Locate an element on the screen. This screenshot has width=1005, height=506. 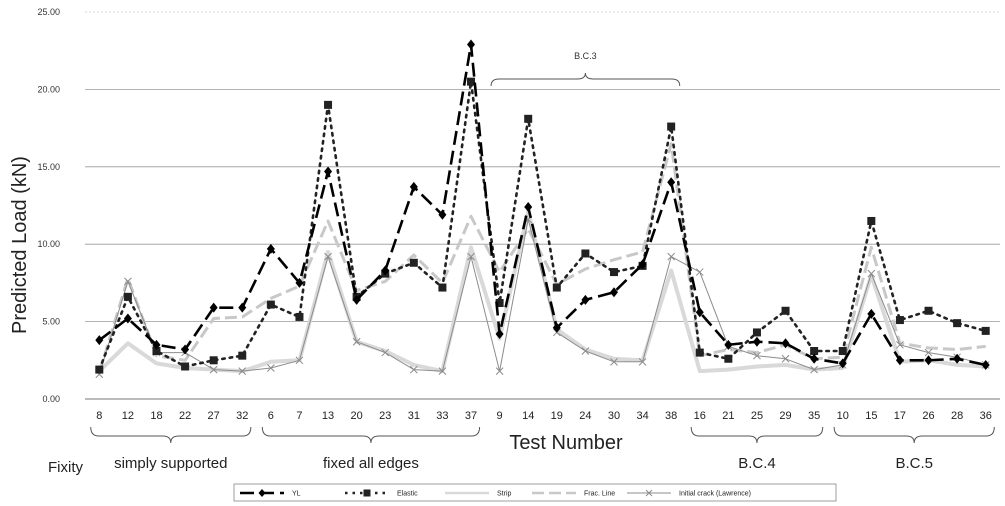
x-tick-label: 21 is located at coordinates (728, 416).